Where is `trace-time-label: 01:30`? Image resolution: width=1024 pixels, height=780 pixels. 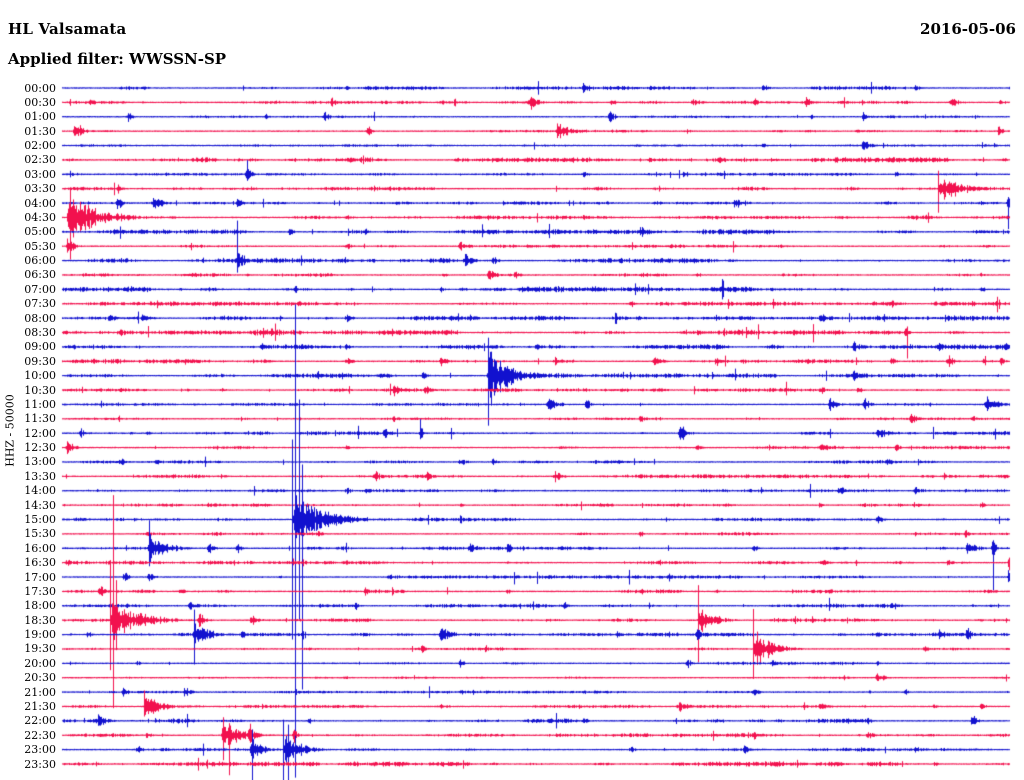 trace-time-label: 01:30 is located at coordinates (40, 131).